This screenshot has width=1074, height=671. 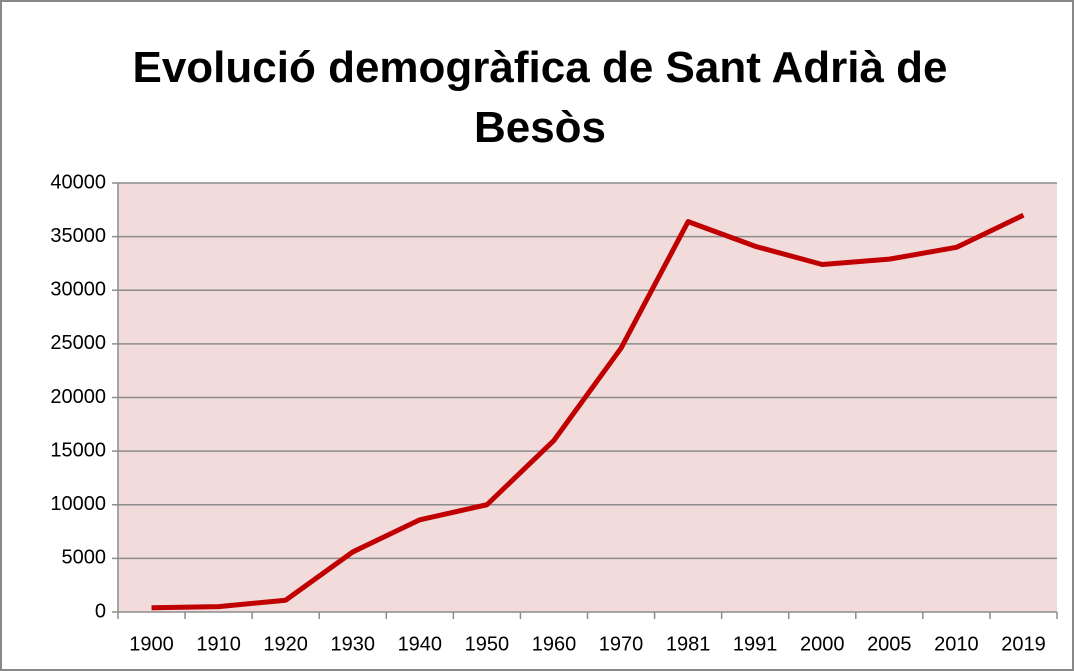 I want to click on x-tick-label: 1960, so click(x=554, y=644).